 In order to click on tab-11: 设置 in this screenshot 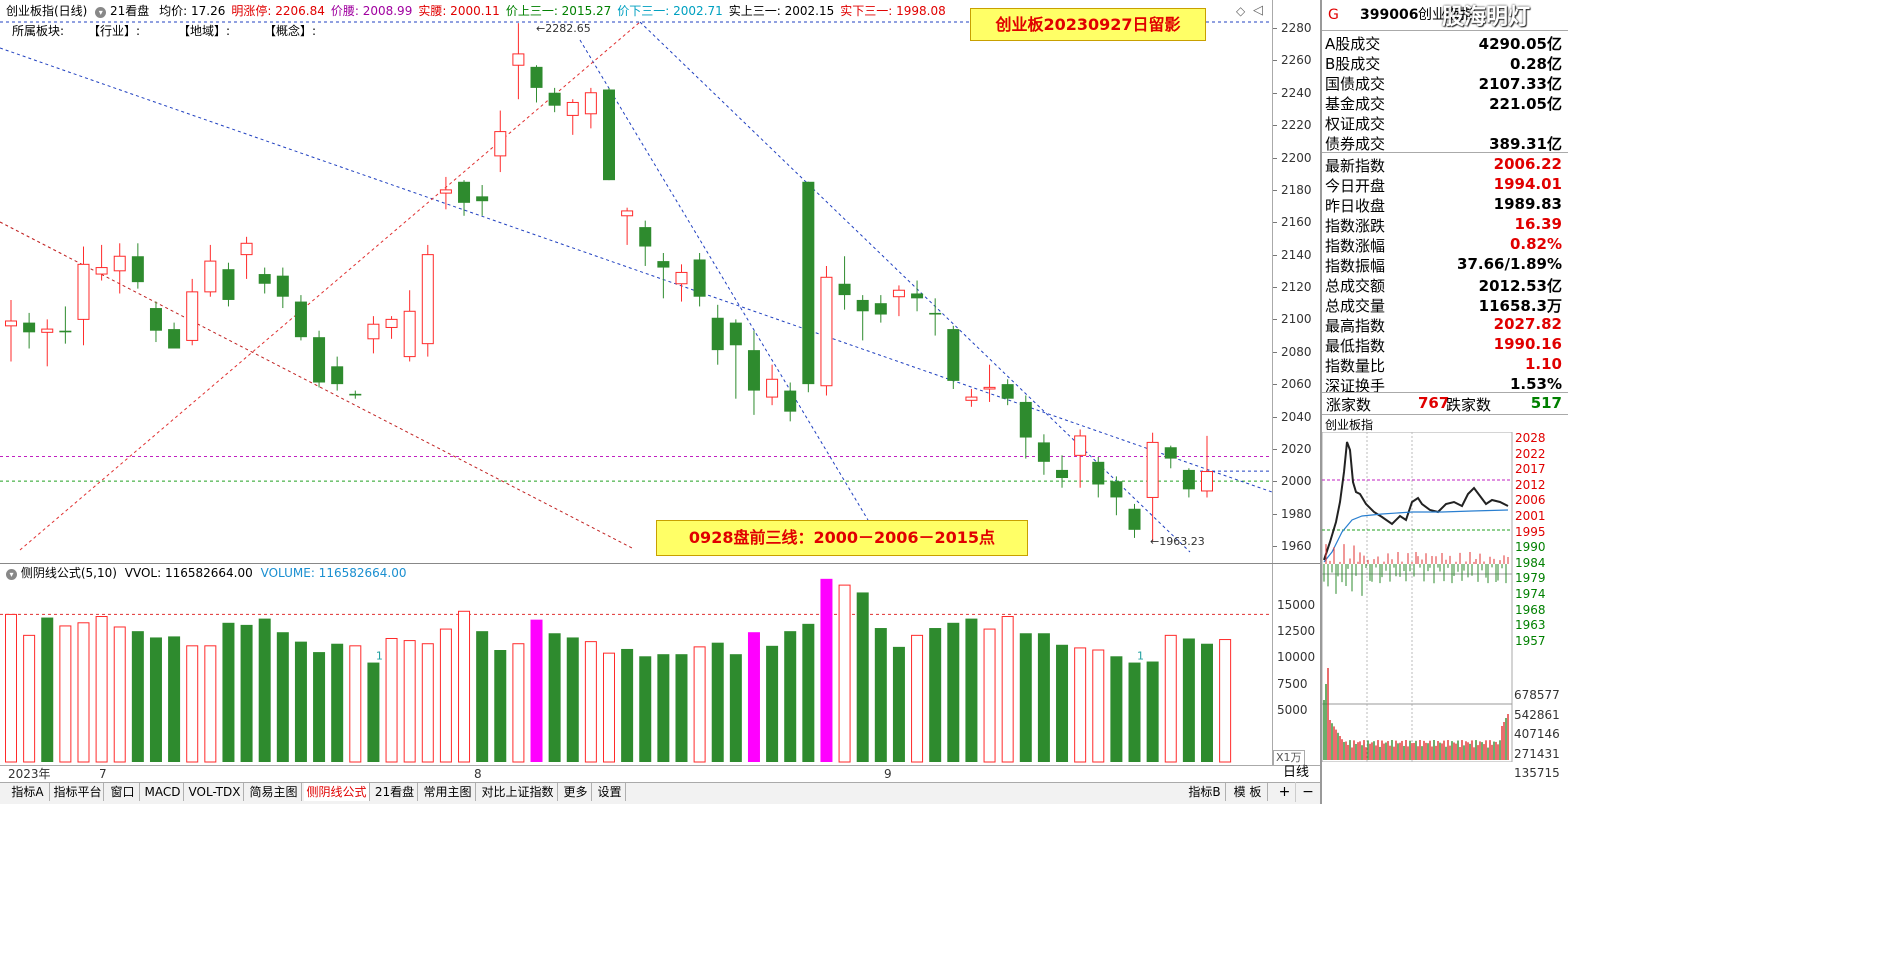, I will do `click(610, 792)`.